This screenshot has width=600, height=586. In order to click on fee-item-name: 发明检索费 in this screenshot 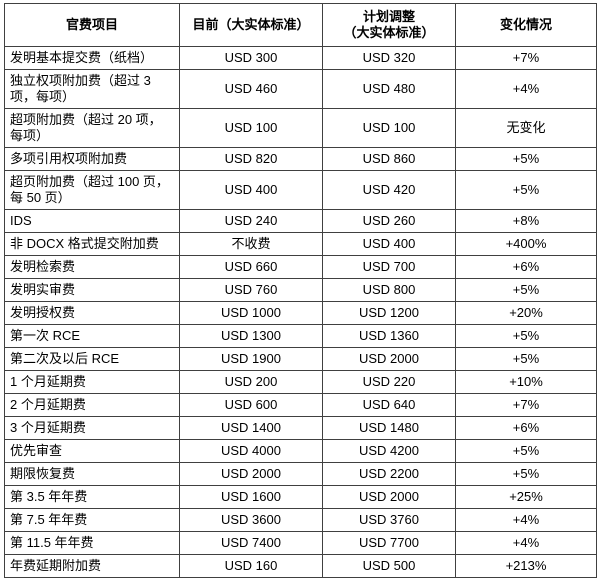, I will do `click(92, 267)`.